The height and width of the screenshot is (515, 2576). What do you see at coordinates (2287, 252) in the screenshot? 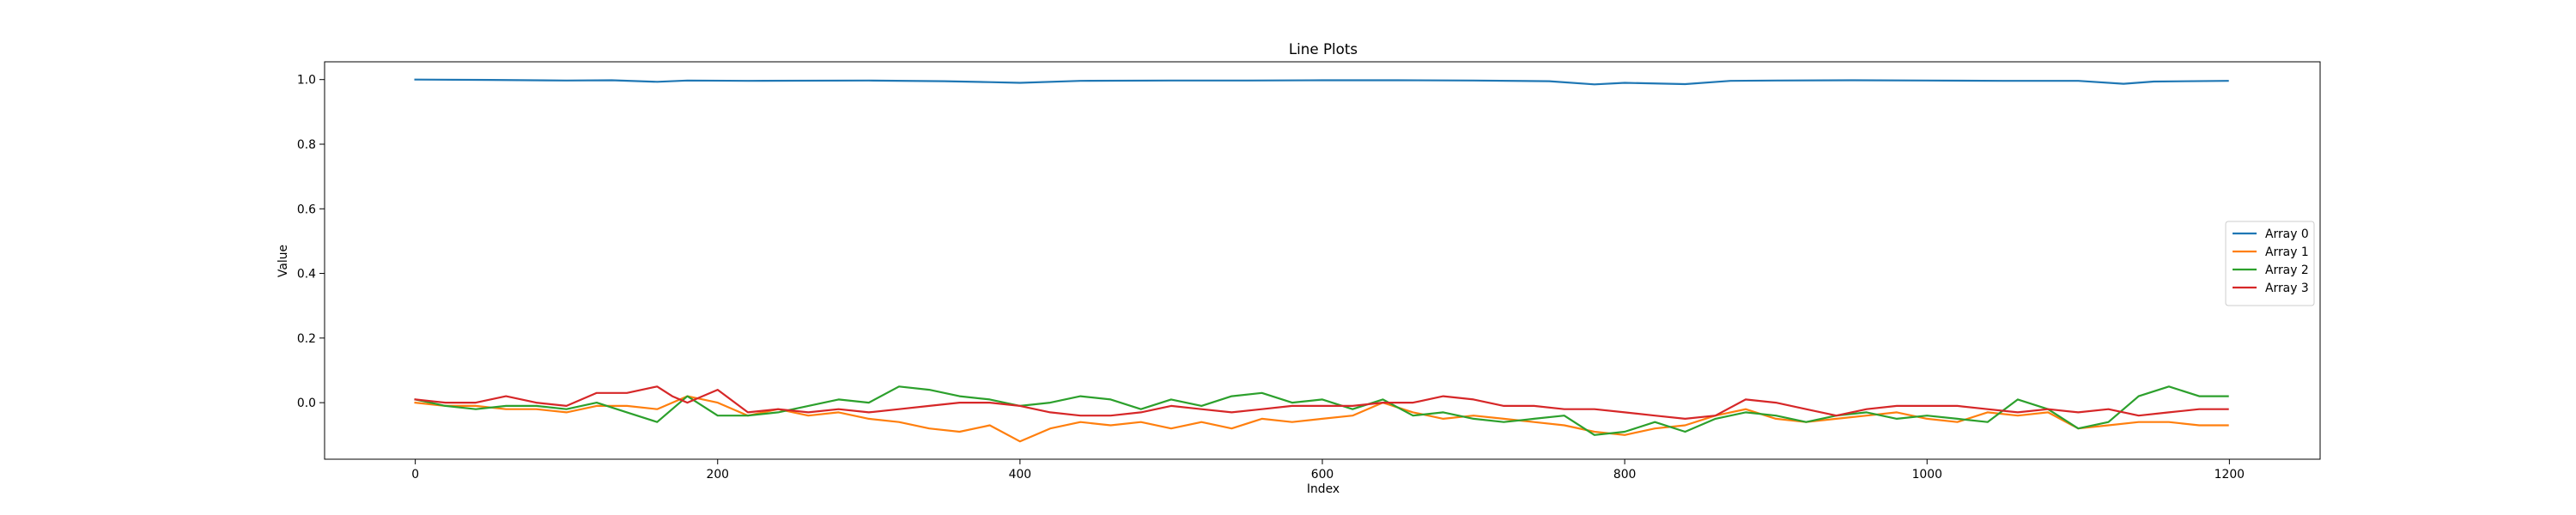
I see `legend-label-1: Array 1` at bounding box center [2287, 252].